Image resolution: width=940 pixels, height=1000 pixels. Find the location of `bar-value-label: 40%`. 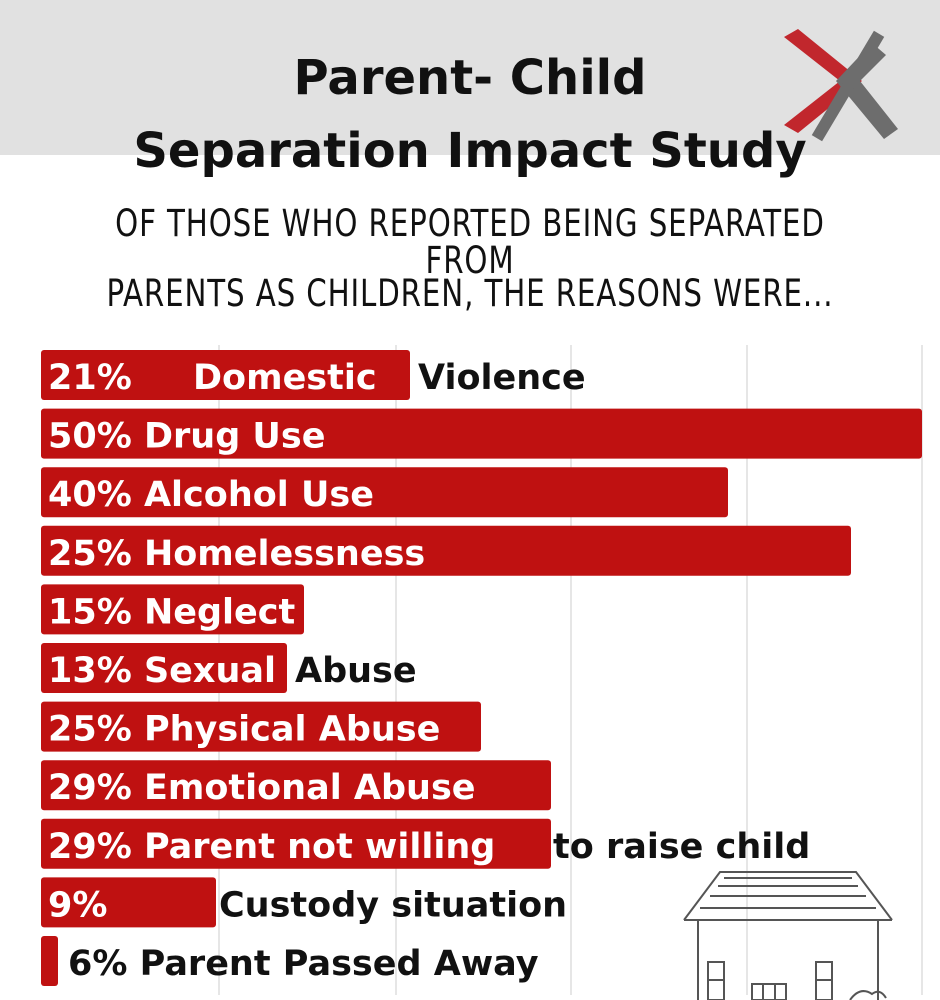

bar-value-label: 40% is located at coordinates (90, 495).